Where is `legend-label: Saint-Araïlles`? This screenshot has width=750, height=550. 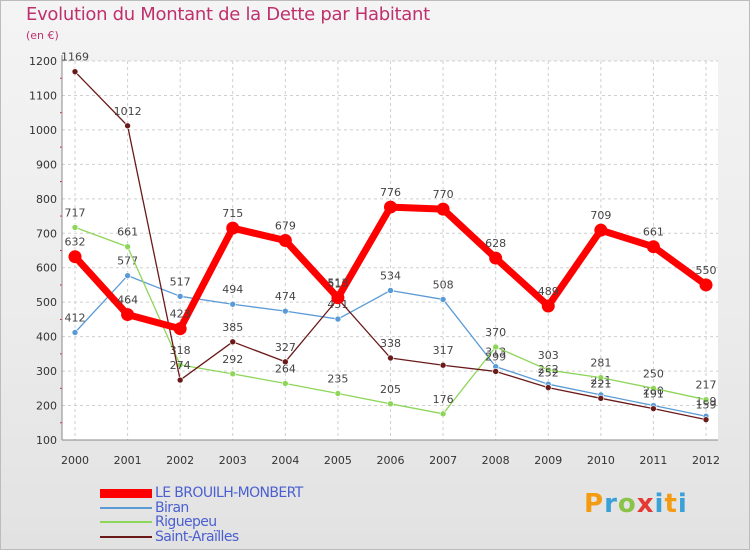
legend-label: Saint-Araïlles is located at coordinates (197, 537).